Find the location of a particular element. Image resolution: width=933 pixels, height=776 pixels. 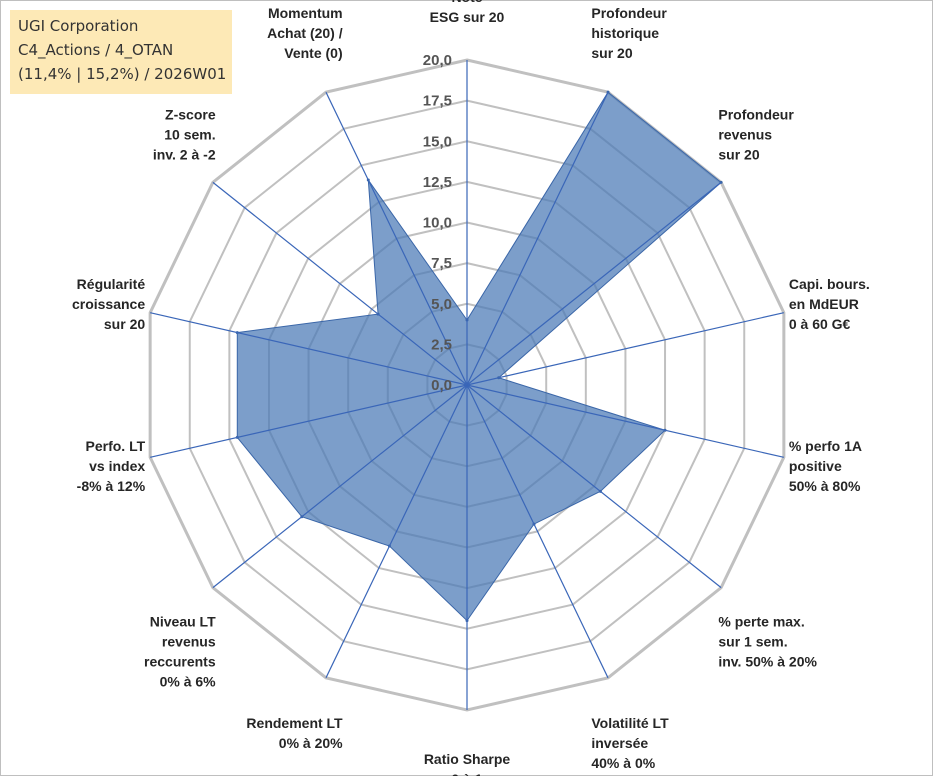

axis-label-line: inv. 50% à 20% is located at coordinates (767, 662).